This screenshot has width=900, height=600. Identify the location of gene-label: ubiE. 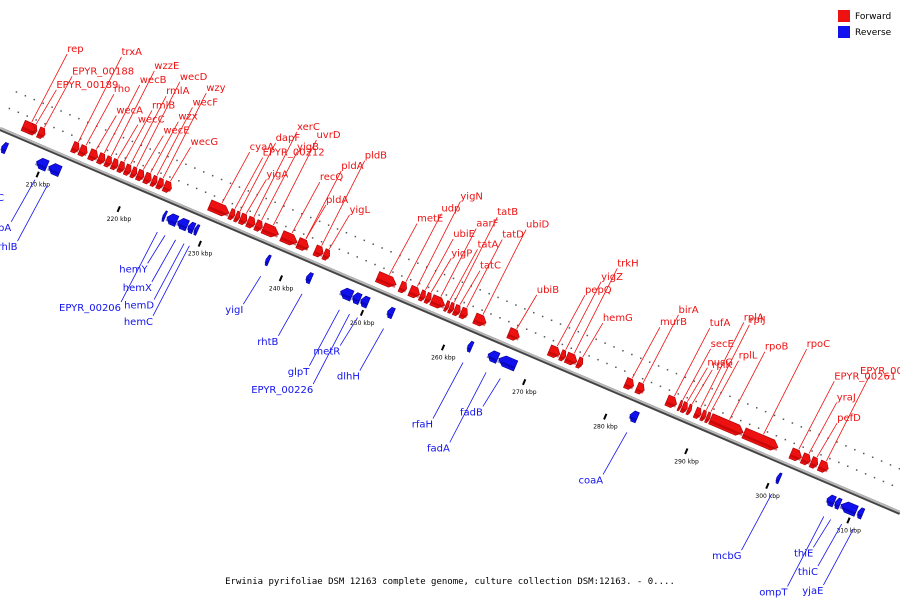
(464, 234).